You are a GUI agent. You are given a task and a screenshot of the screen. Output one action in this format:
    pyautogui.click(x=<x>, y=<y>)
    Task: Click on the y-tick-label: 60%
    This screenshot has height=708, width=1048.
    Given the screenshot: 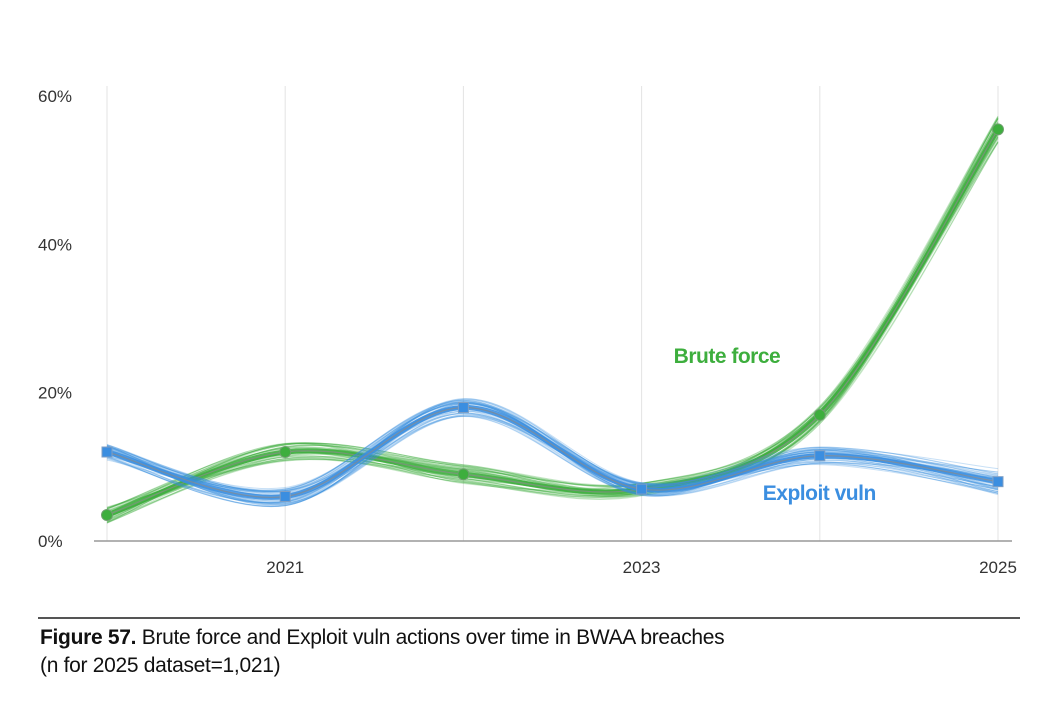 What is the action you would take?
    pyautogui.click(x=55, y=96)
    